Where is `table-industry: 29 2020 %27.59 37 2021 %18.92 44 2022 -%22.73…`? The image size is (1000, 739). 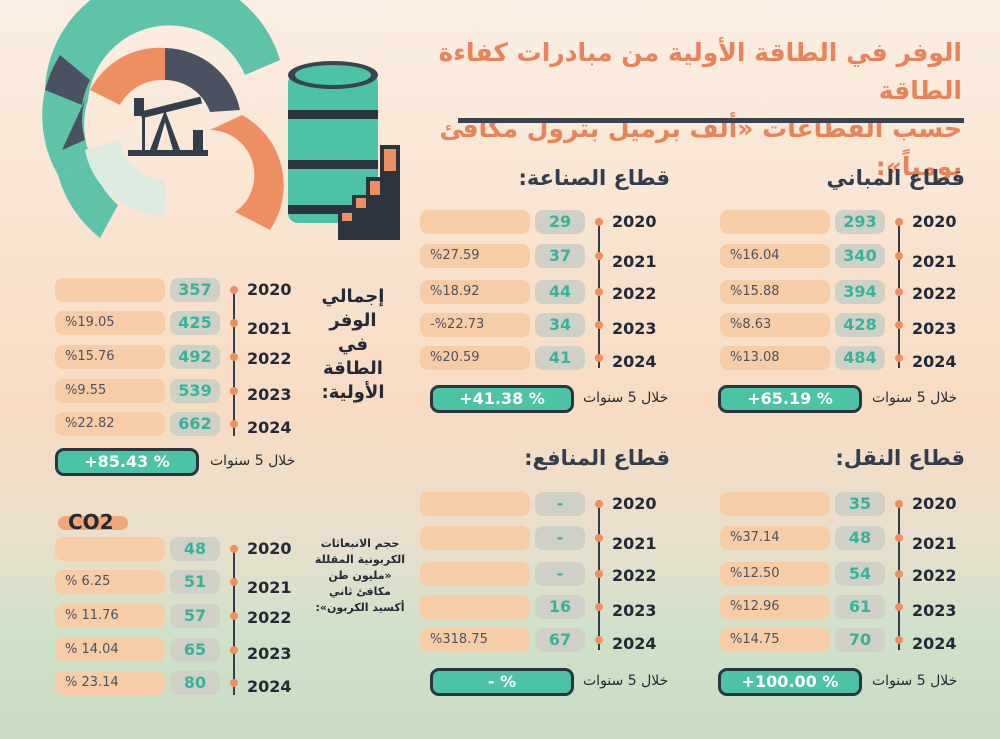 table-industry: 29 2020 %27.59 37 2021 %18.92 44 2022 -%22.73… is located at coordinates (545, 310).